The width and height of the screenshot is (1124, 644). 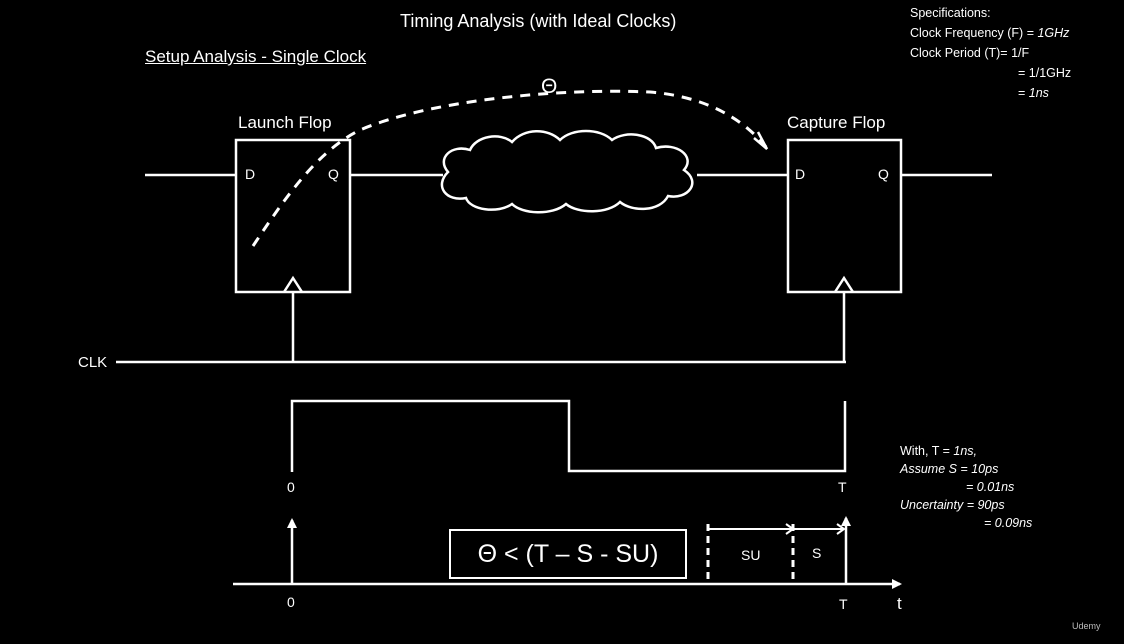 What do you see at coordinates (1045, 73) in the screenshot?
I see `specs-period-line2: = 1/1GHz` at bounding box center [1045, 73].